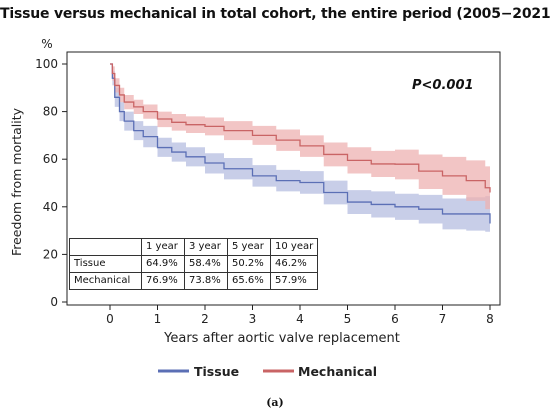 The height and width of the screenshot is (414, 550). Describe the element at coordinates (249, 264) in the screenshot. I see `table-cell: 50.2%` at that location.